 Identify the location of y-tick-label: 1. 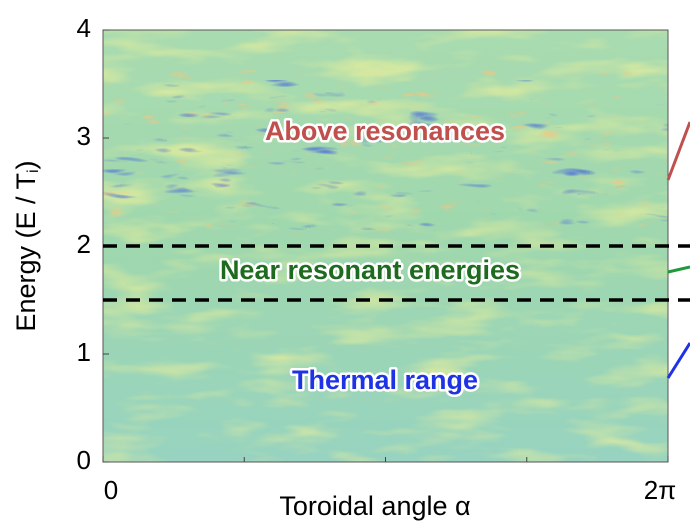
(84, 352).